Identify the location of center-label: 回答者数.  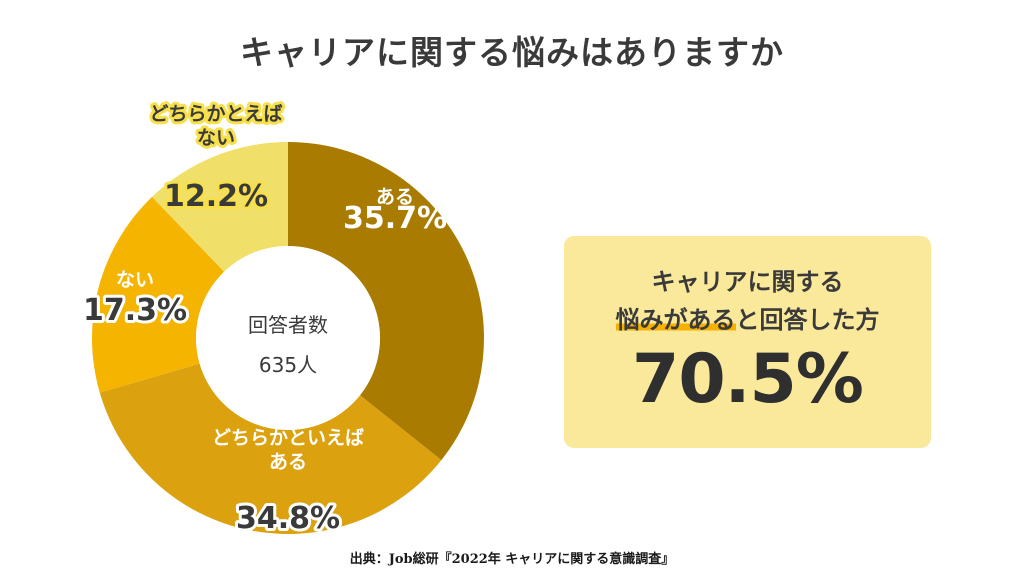
(288, 325).